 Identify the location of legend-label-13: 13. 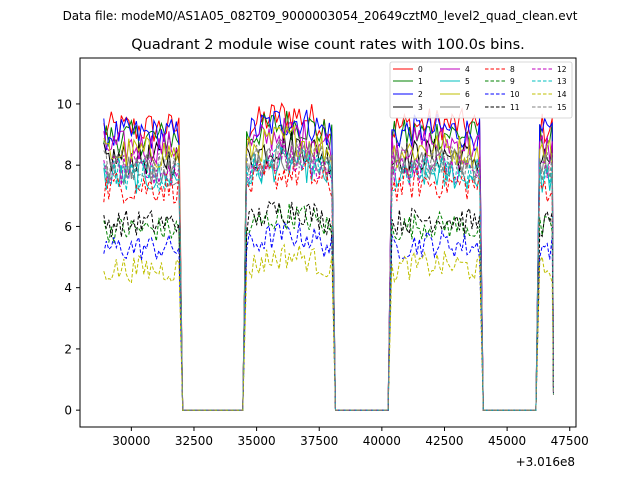
(562, 81).